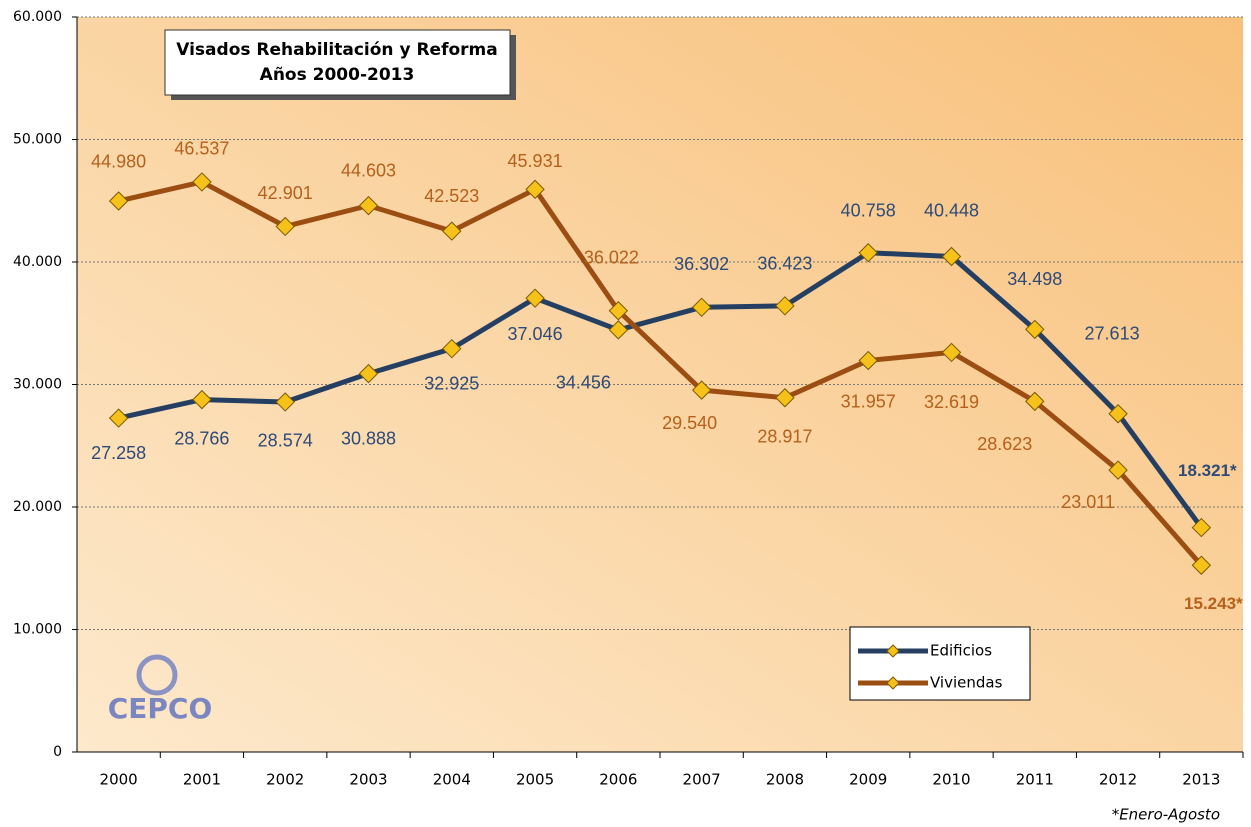  I want to click on y-tick-label: 10.000, so click(37, 630).